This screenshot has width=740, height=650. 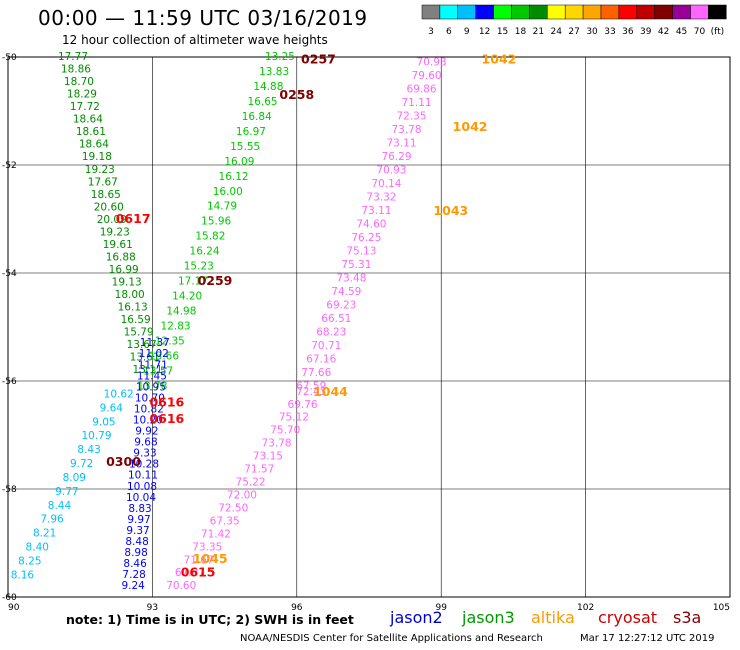 I want to click on swh-value: 8.83, so click(x=139, y=509).